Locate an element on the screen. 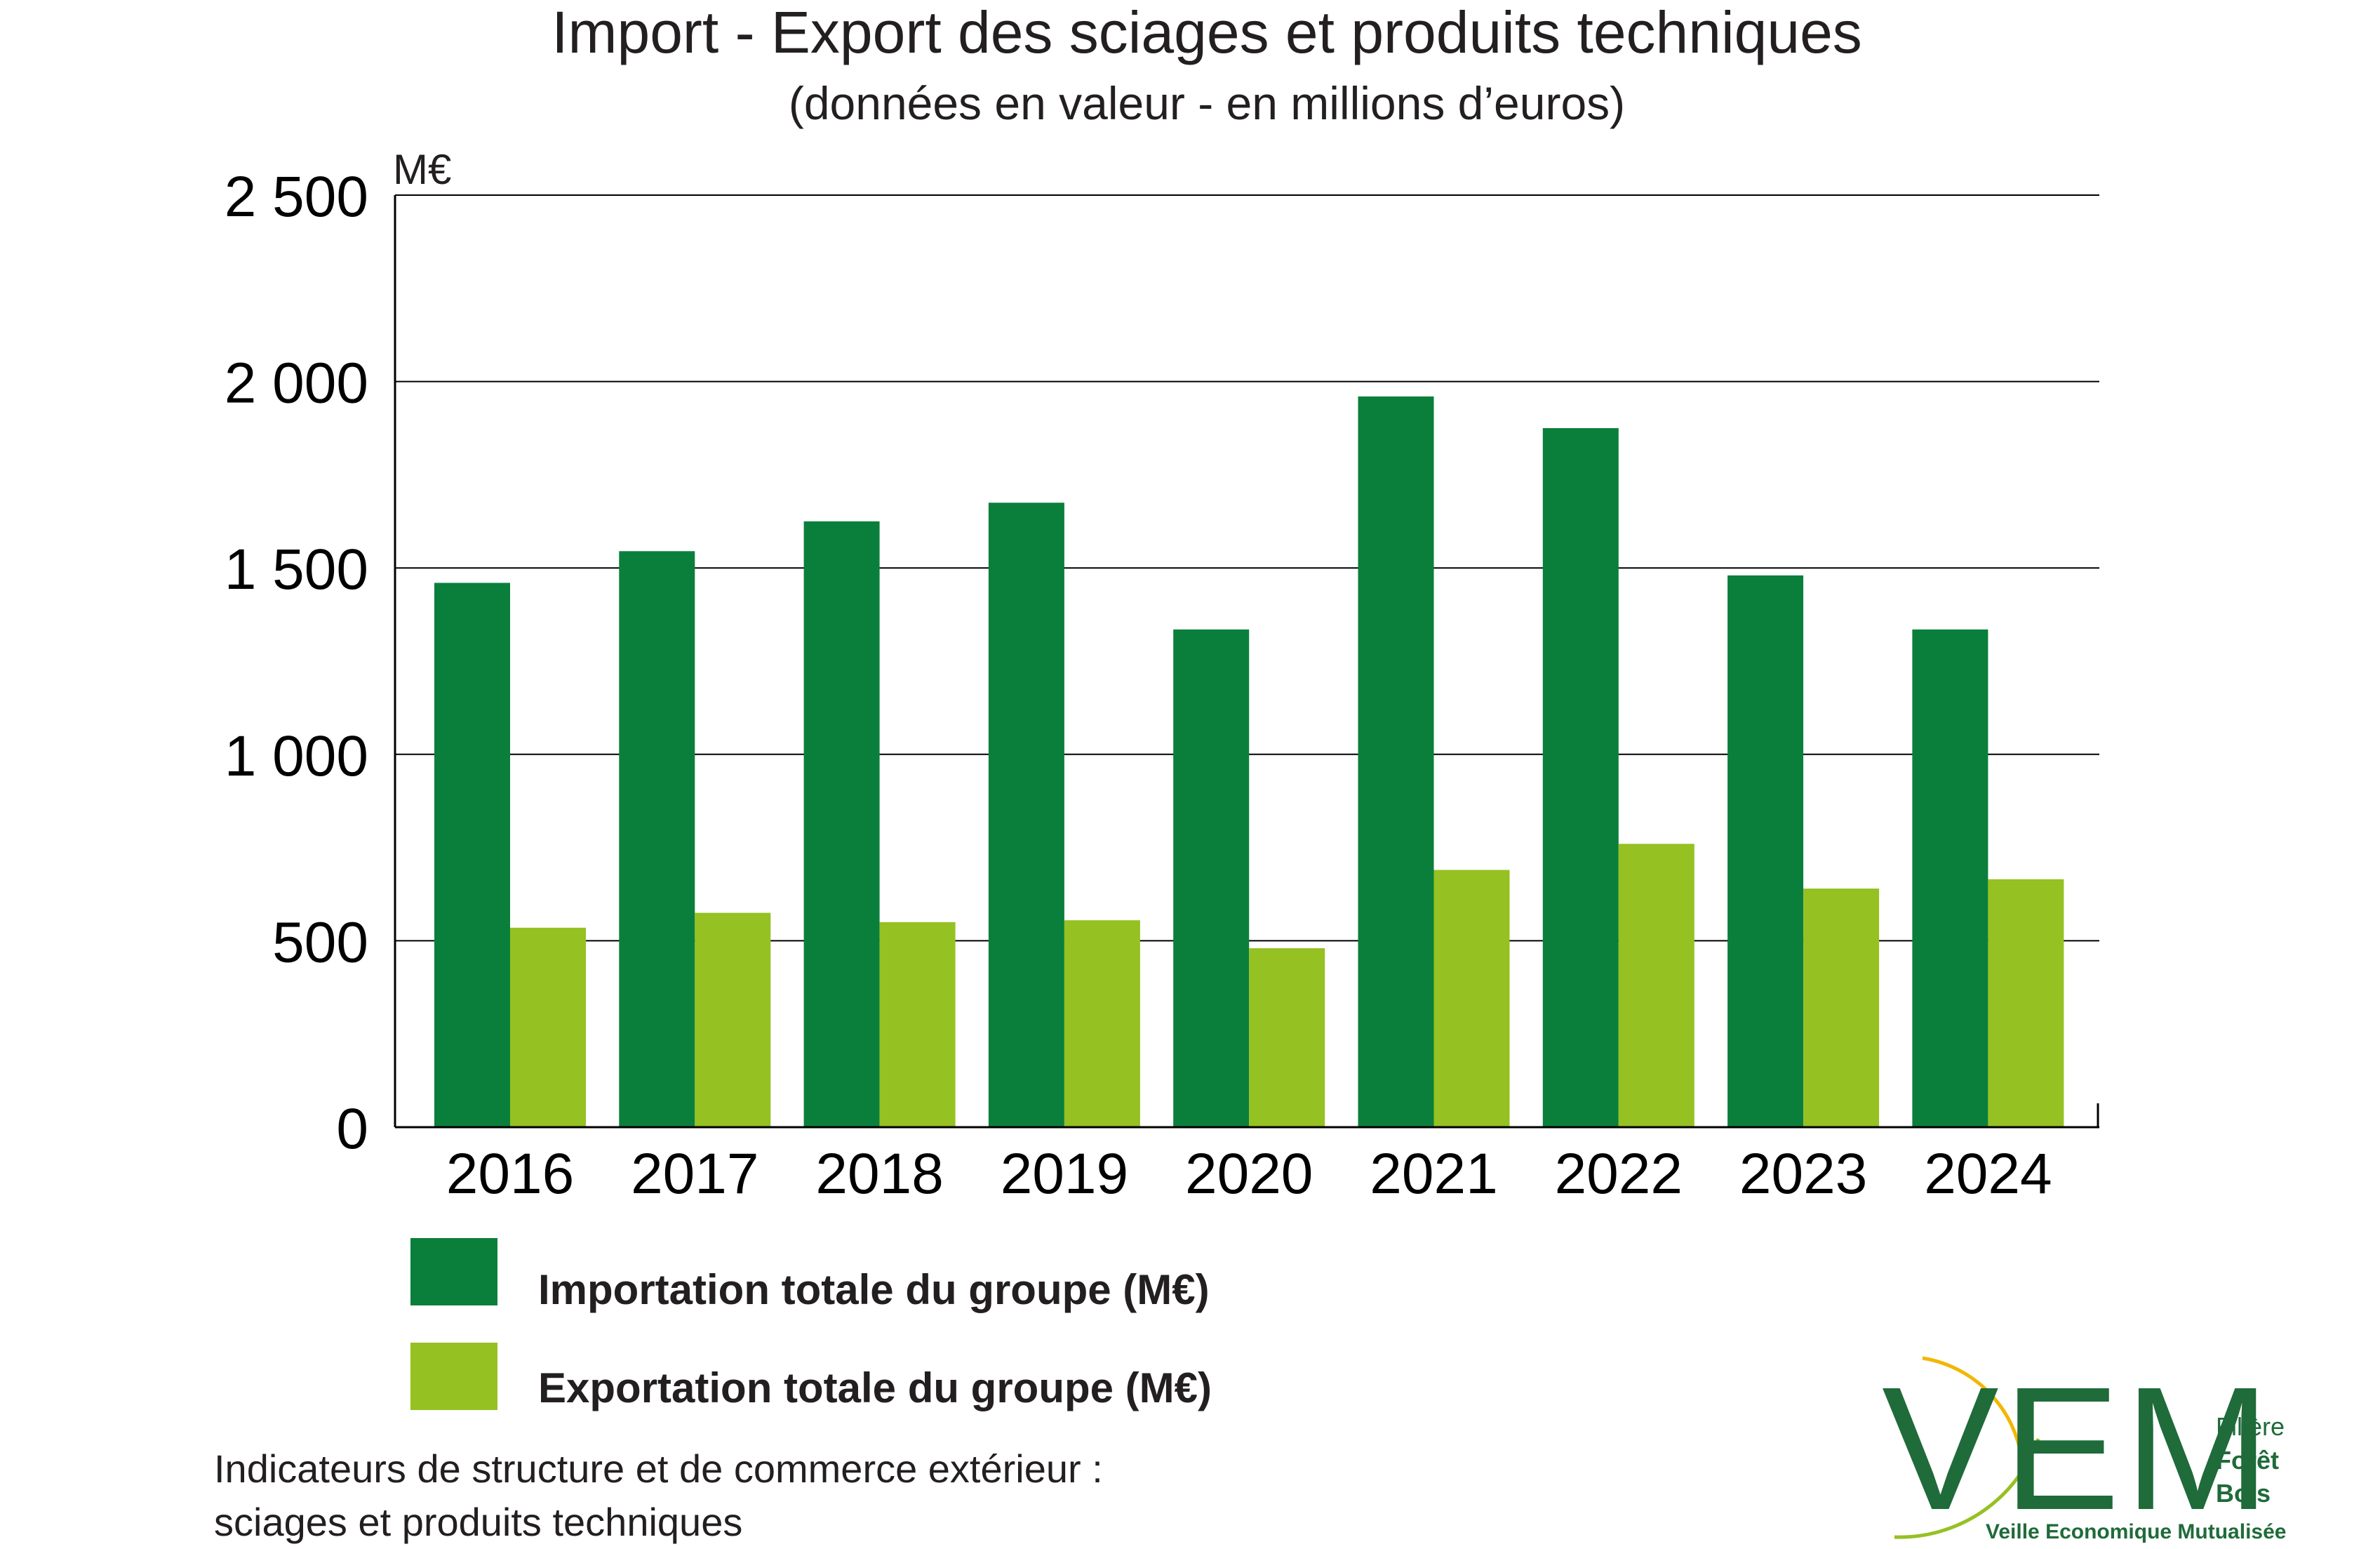 This screenshot has height=1549, width=2380. y-tick-label: 1 000 is located at coordinates (296, 756).